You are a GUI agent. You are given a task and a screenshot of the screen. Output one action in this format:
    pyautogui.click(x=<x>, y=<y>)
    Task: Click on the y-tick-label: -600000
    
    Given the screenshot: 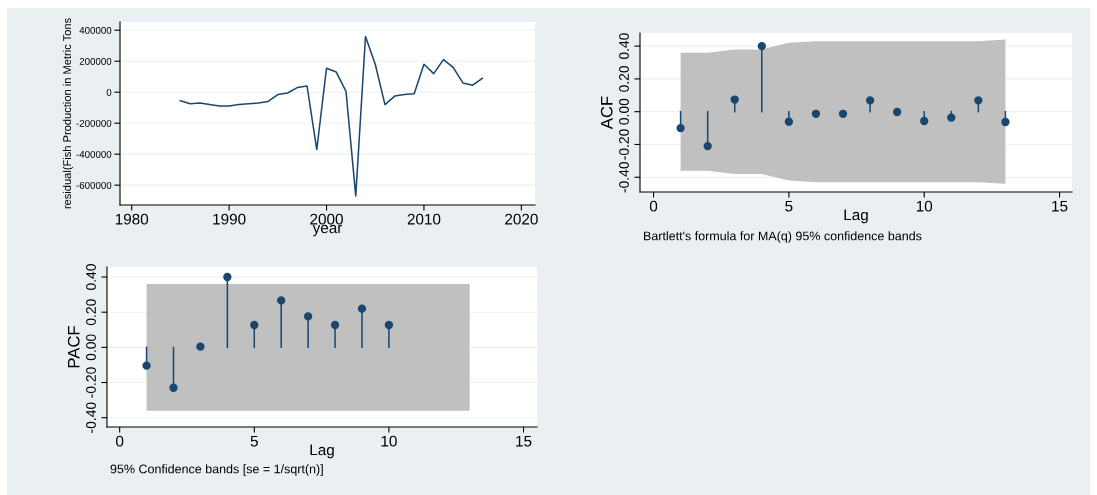 What is the action you would take?
    pyautogui.click(x=94, y=185)
    